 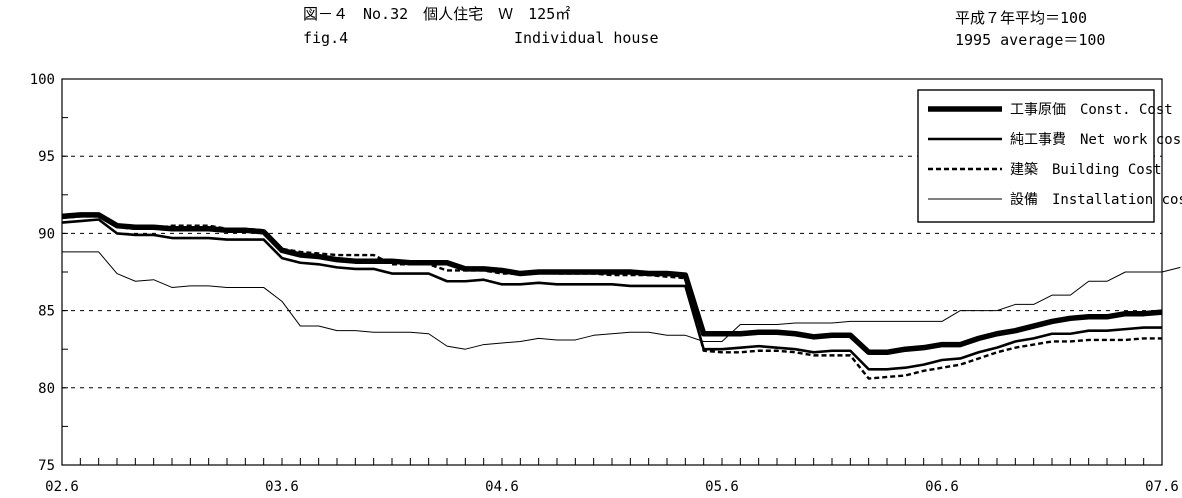 I want to click on legend-label: 設備 Installation cost, so click(x=1096, y=200).